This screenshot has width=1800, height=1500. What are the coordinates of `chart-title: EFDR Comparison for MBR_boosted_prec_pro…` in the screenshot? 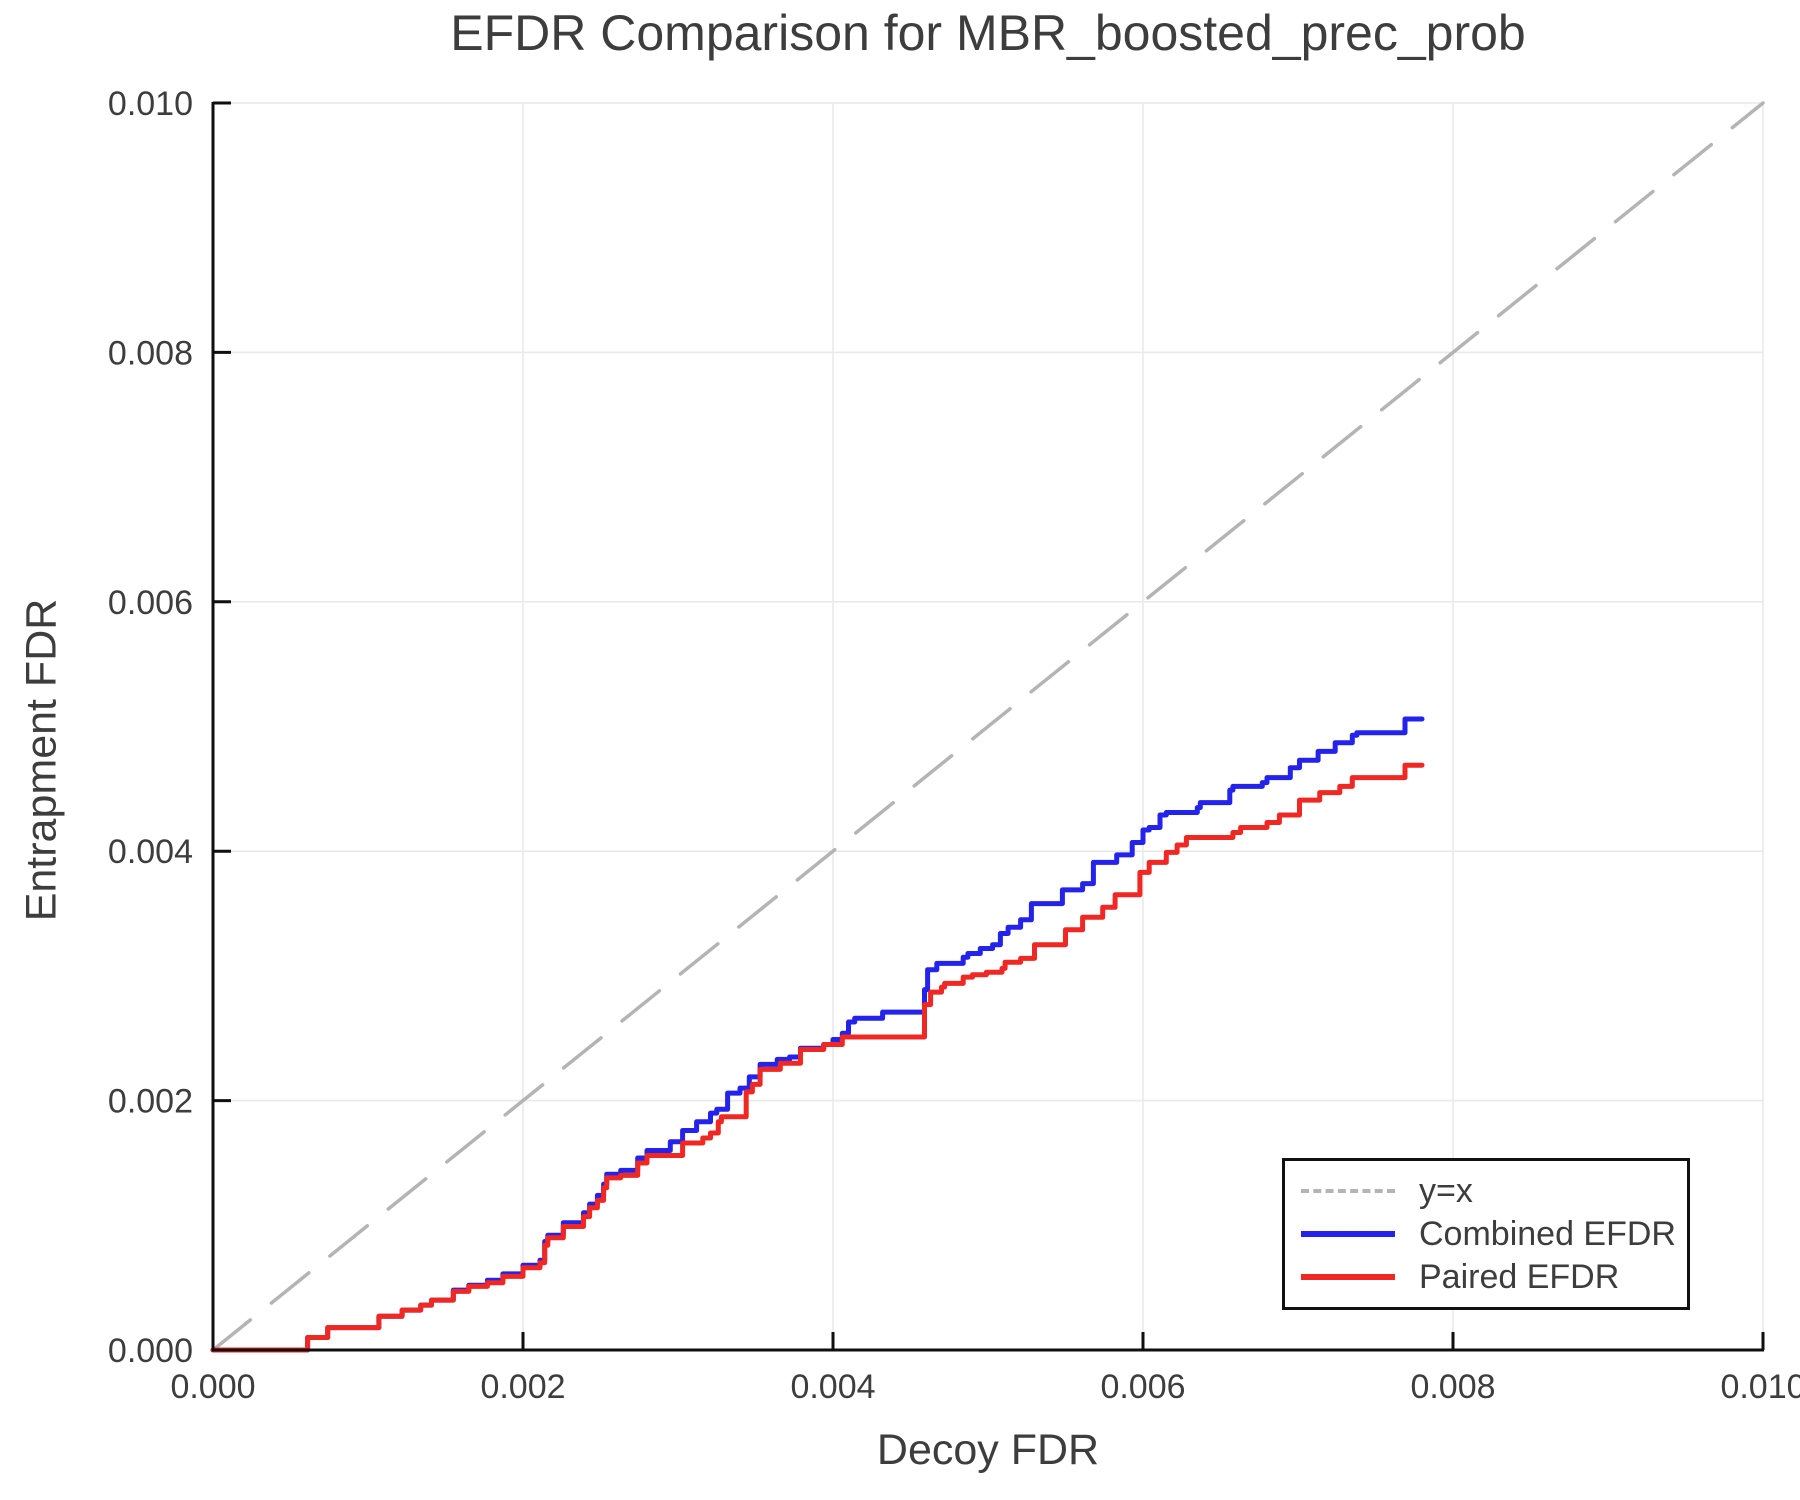 It's located at (988, 33).